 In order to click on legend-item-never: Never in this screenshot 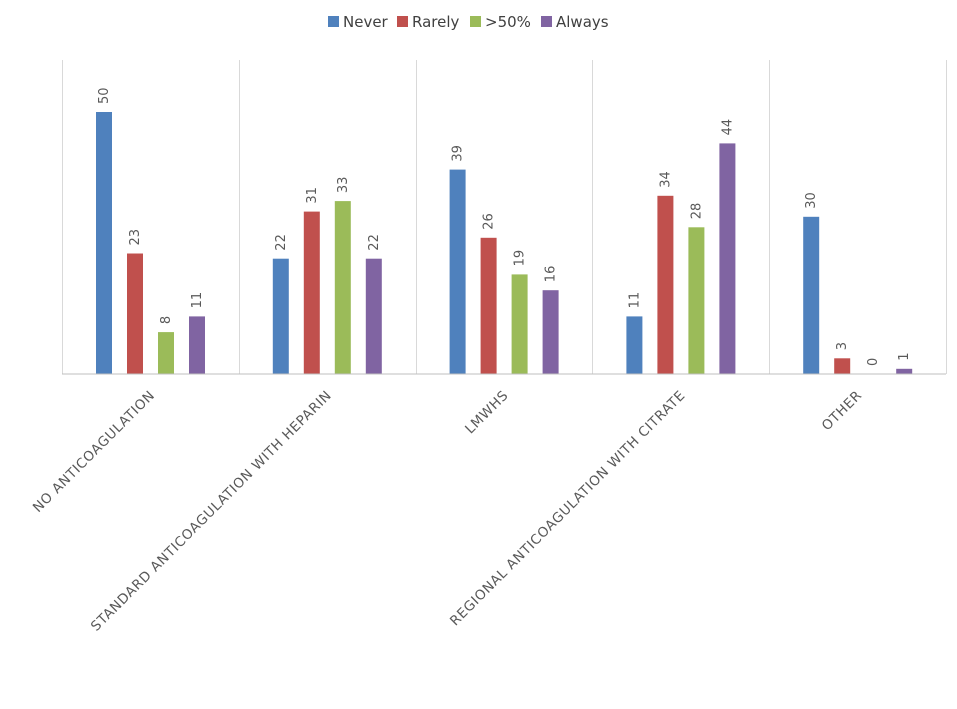, I will do `click(358, 22)`.